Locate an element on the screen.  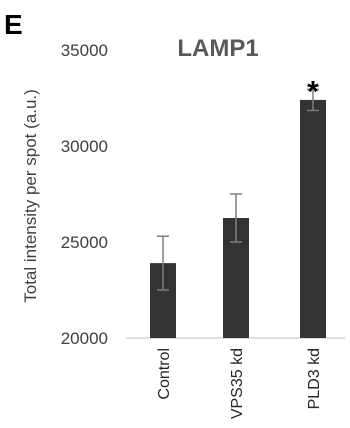
category-label: Control is located at coordinates (164, 374).